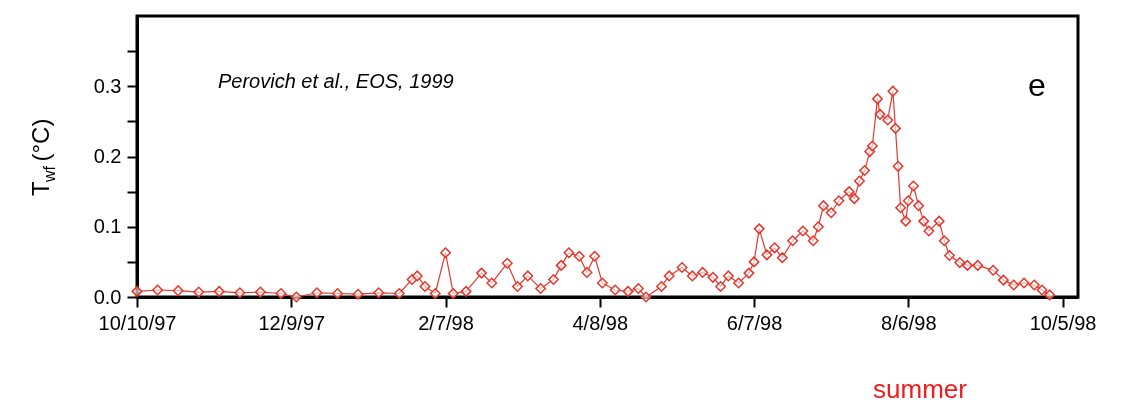  I want to click on annotation: e, so click(1037, 85).